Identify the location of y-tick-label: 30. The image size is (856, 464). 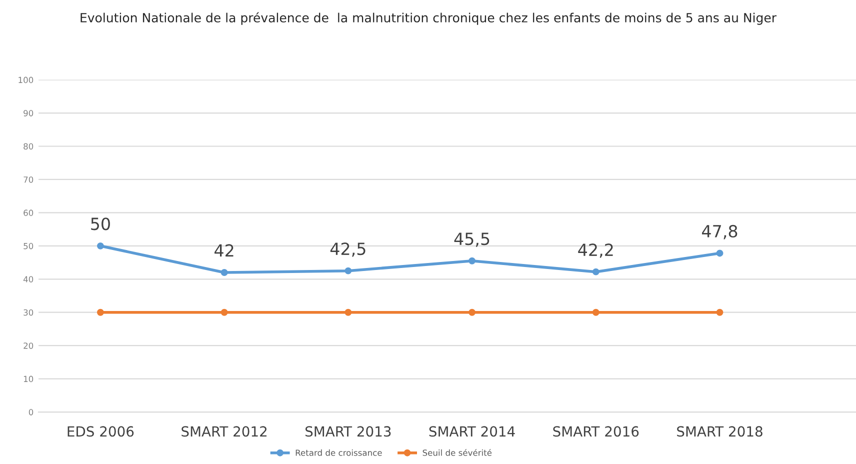
(29, 312).